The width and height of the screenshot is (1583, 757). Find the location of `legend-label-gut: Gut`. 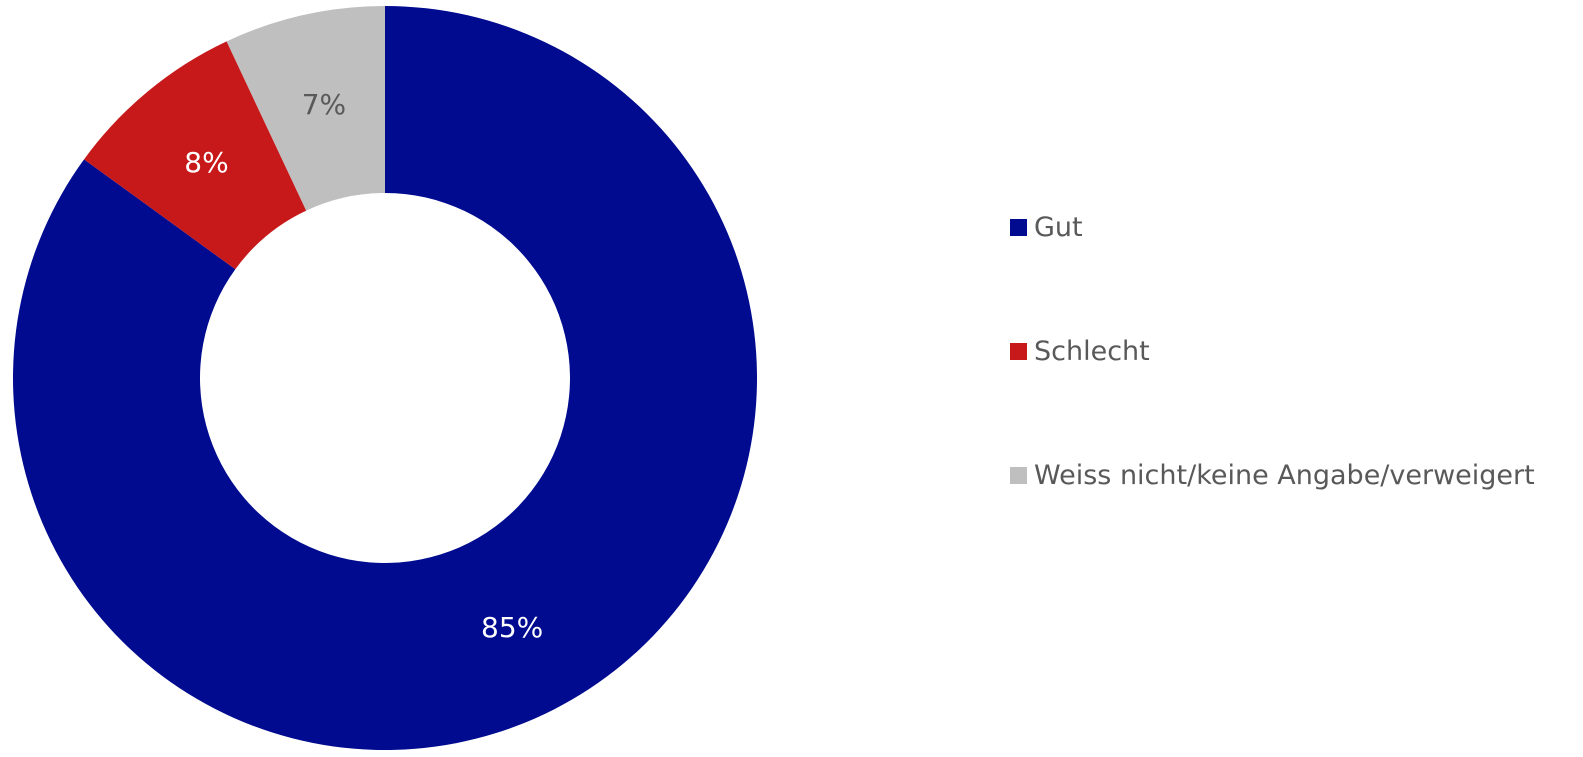

legend-label-gut: Gut is located at coordinates (1058, 227).